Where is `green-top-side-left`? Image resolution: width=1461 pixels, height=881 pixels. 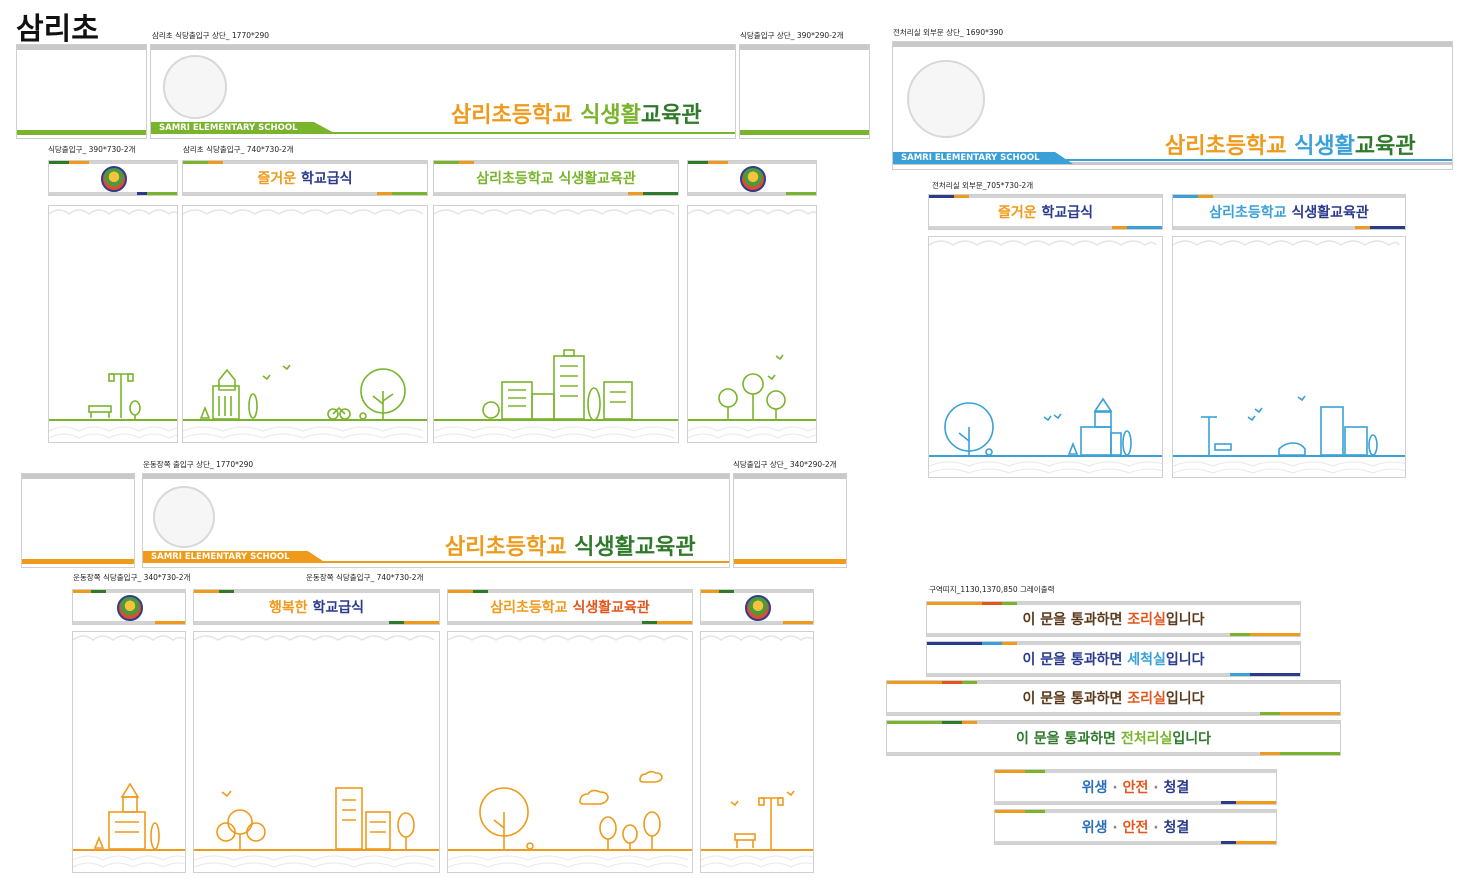 green-top-side-left is located at coordinates (81, 91).